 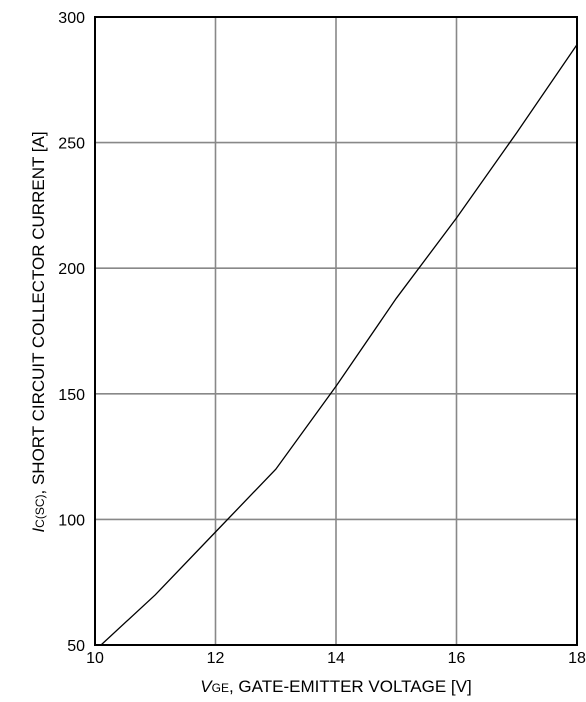 What do you see at coordinates (71, 332) in the screenshot?
I see `y-tick-labels: 50 100 150 200 250 300` at bounding box center [71, 332].